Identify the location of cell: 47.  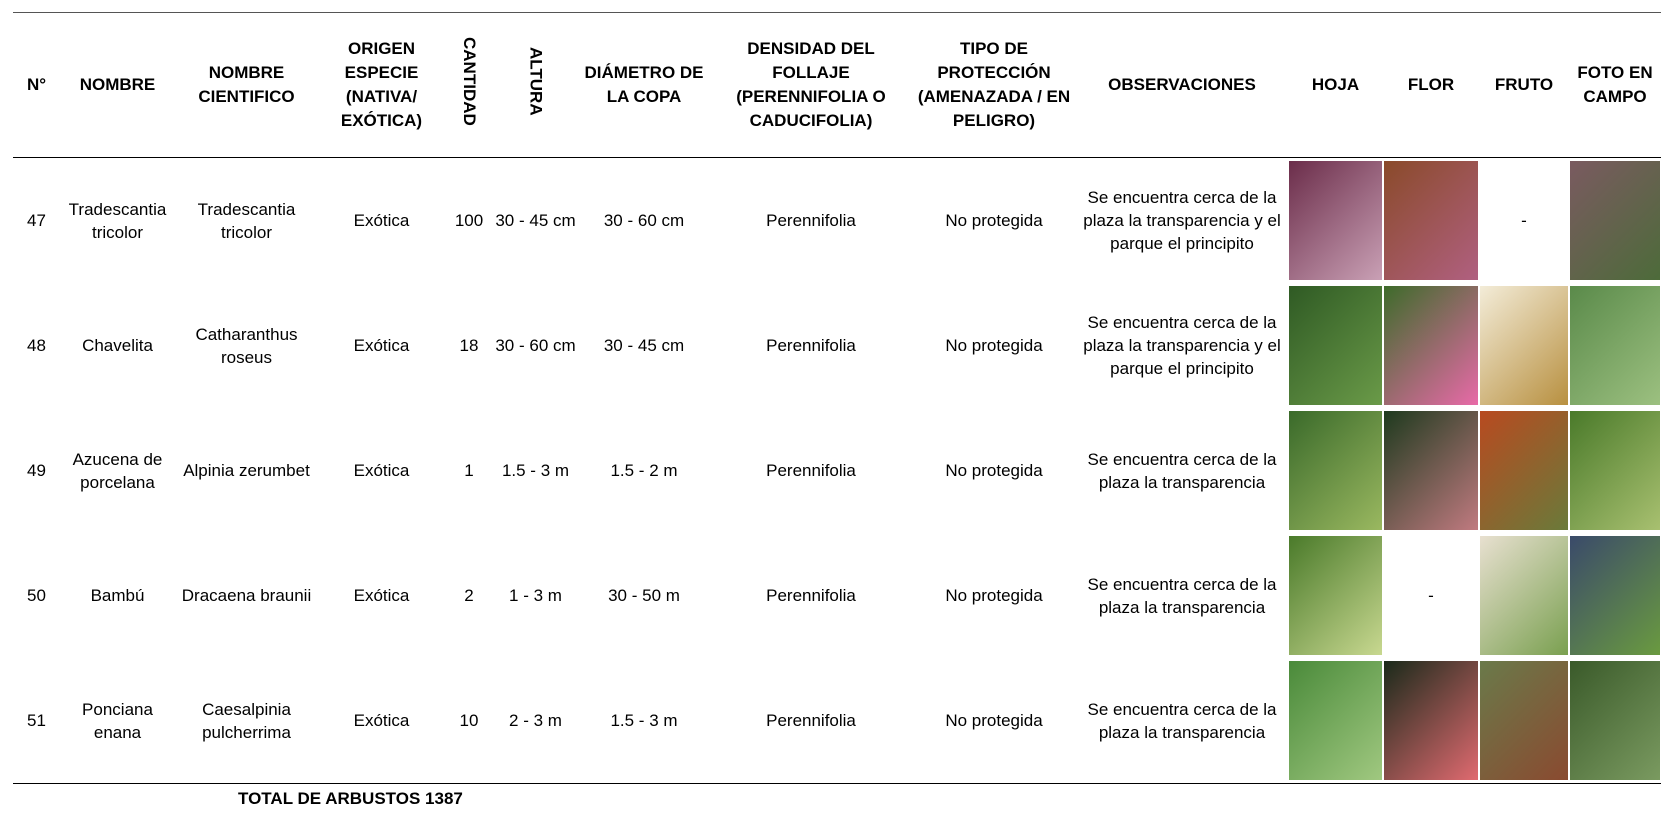
(36, 220).